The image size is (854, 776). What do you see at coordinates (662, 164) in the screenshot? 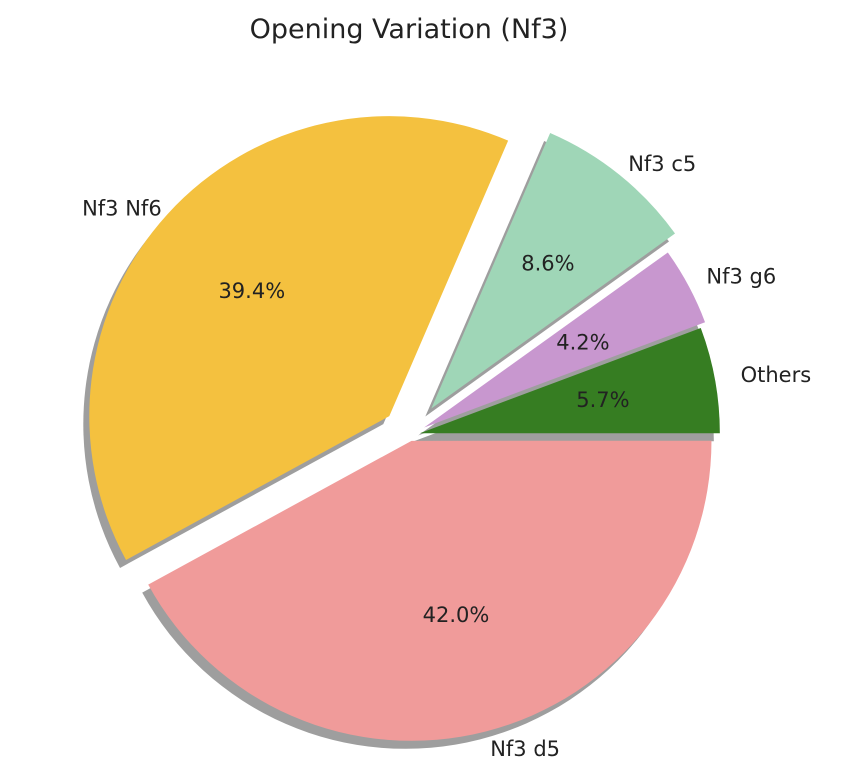
I see `slice-label-nf3-c5: Nf3 c5` at bounding box center [662, 164].